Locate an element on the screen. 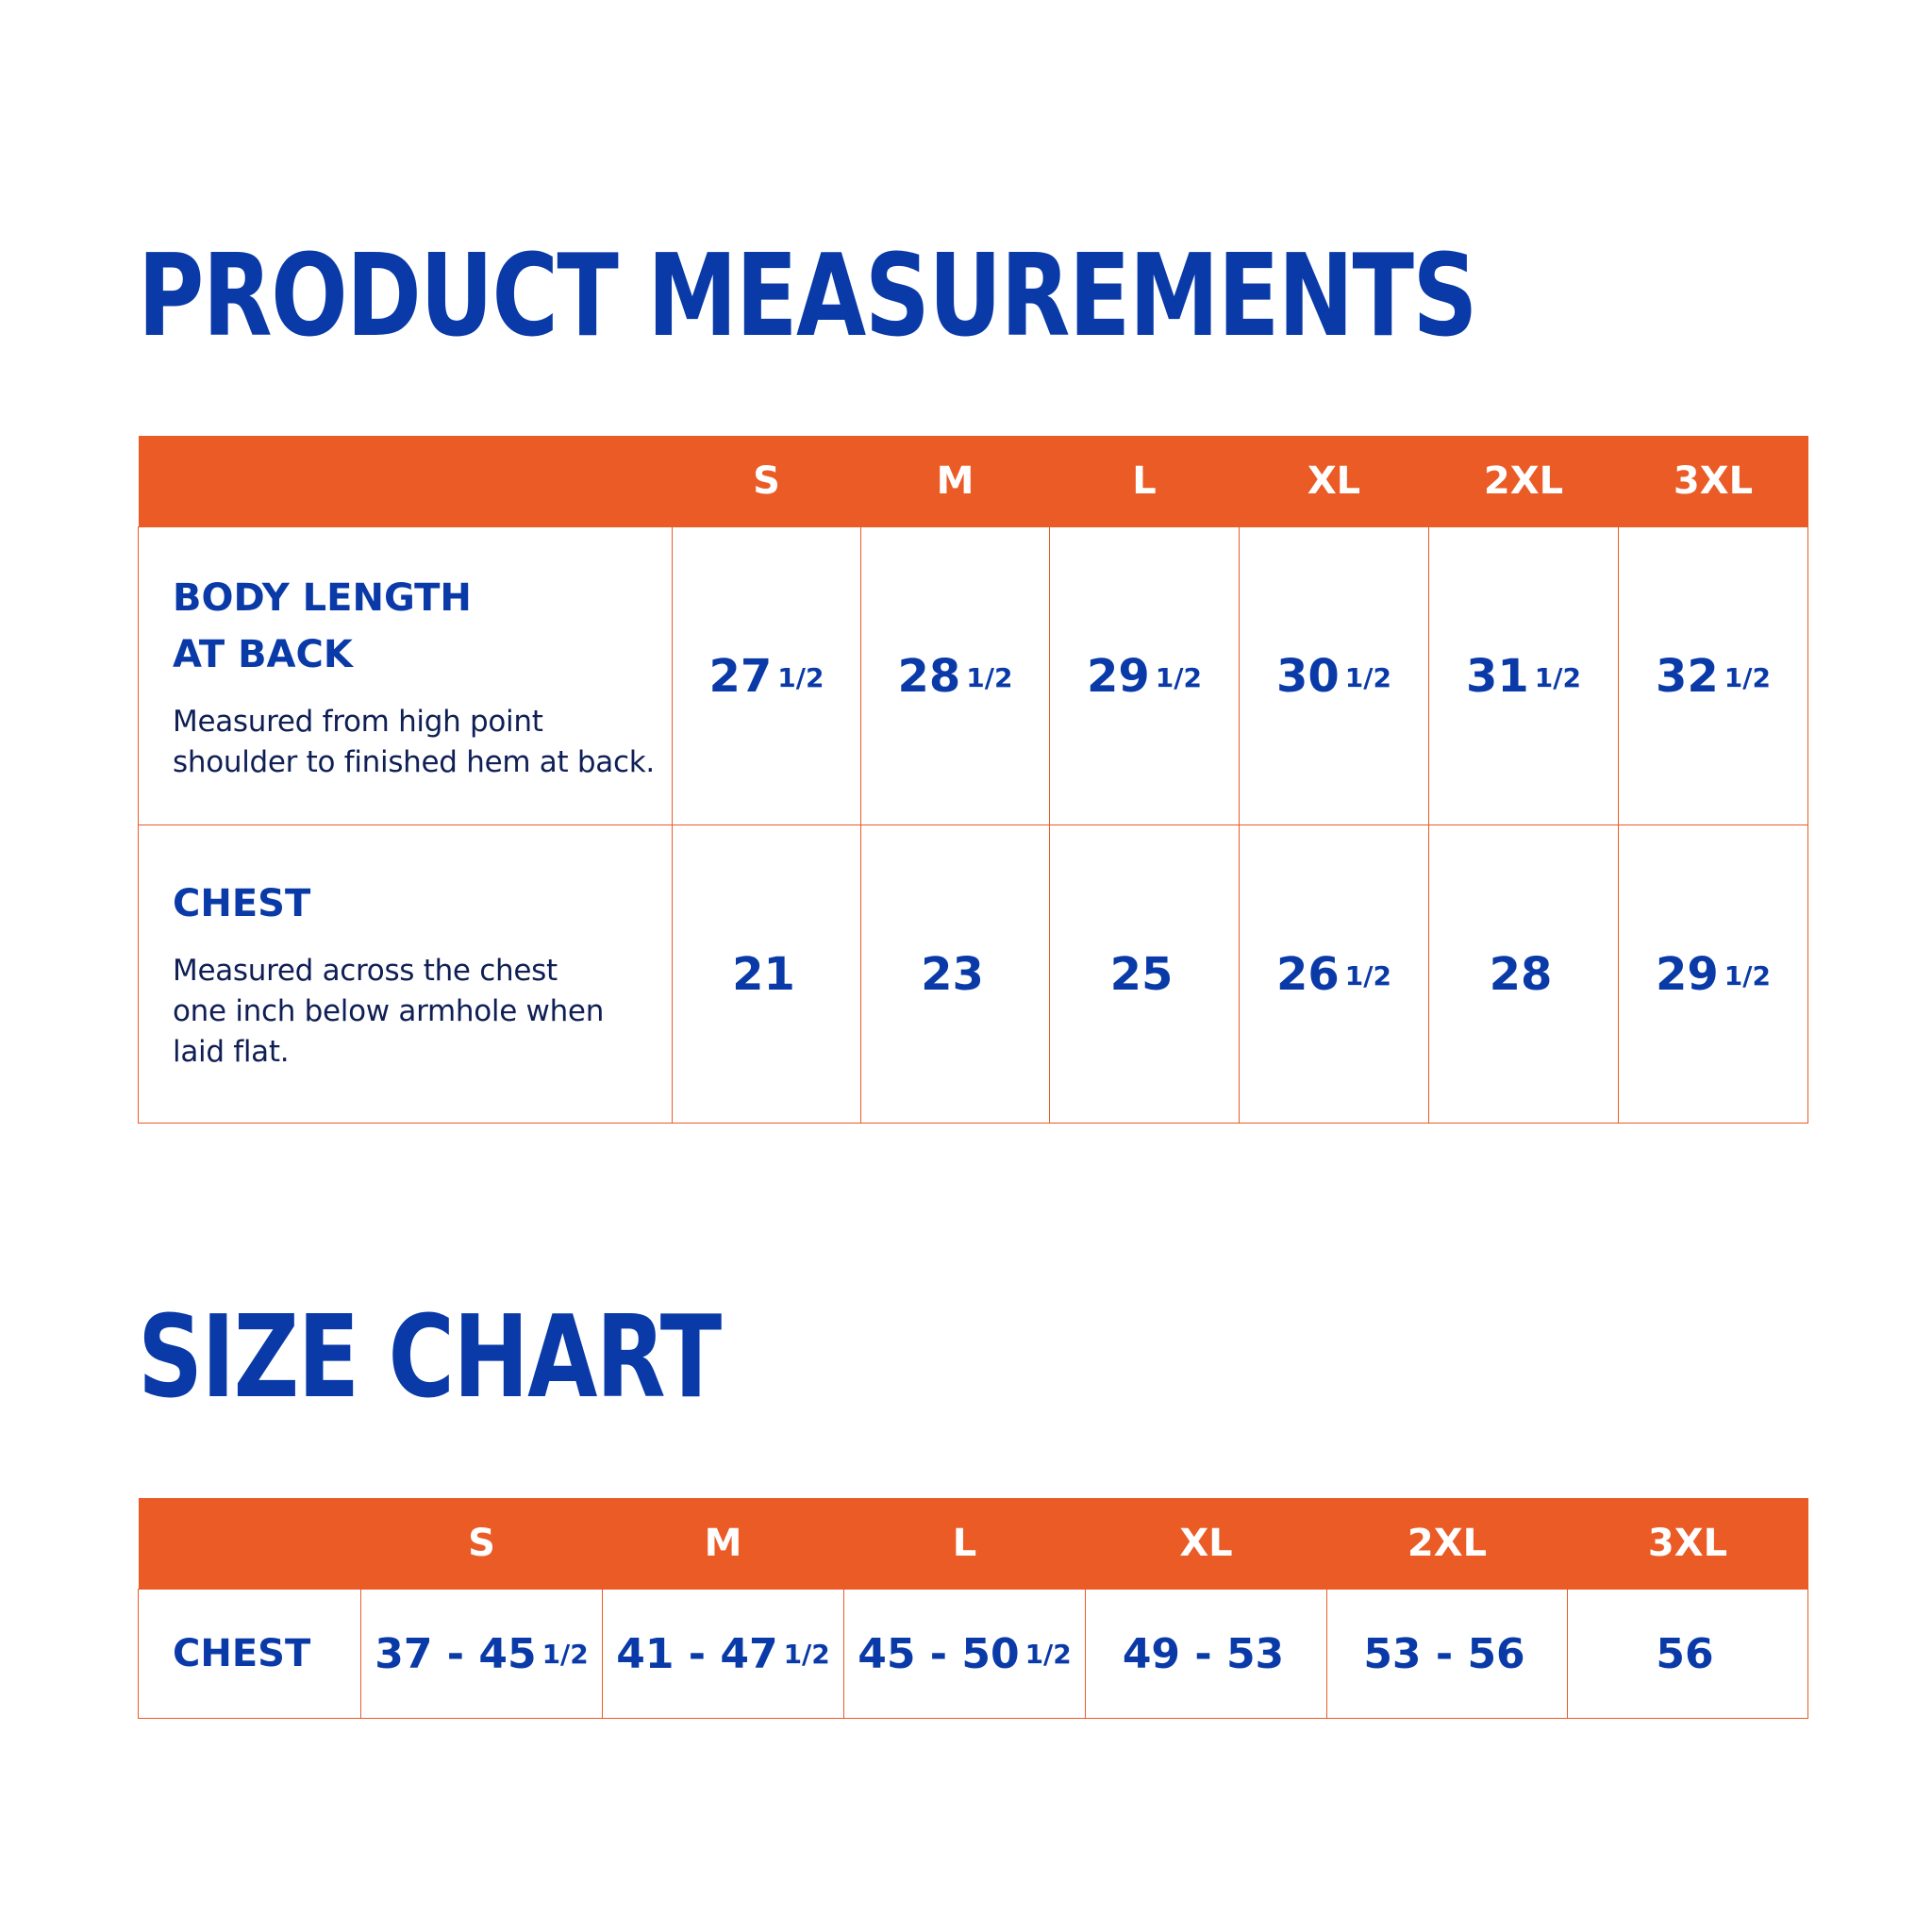 The image size is (1932, 1932). row-label-chest: CHEST is located at coordinates (249, 1654).